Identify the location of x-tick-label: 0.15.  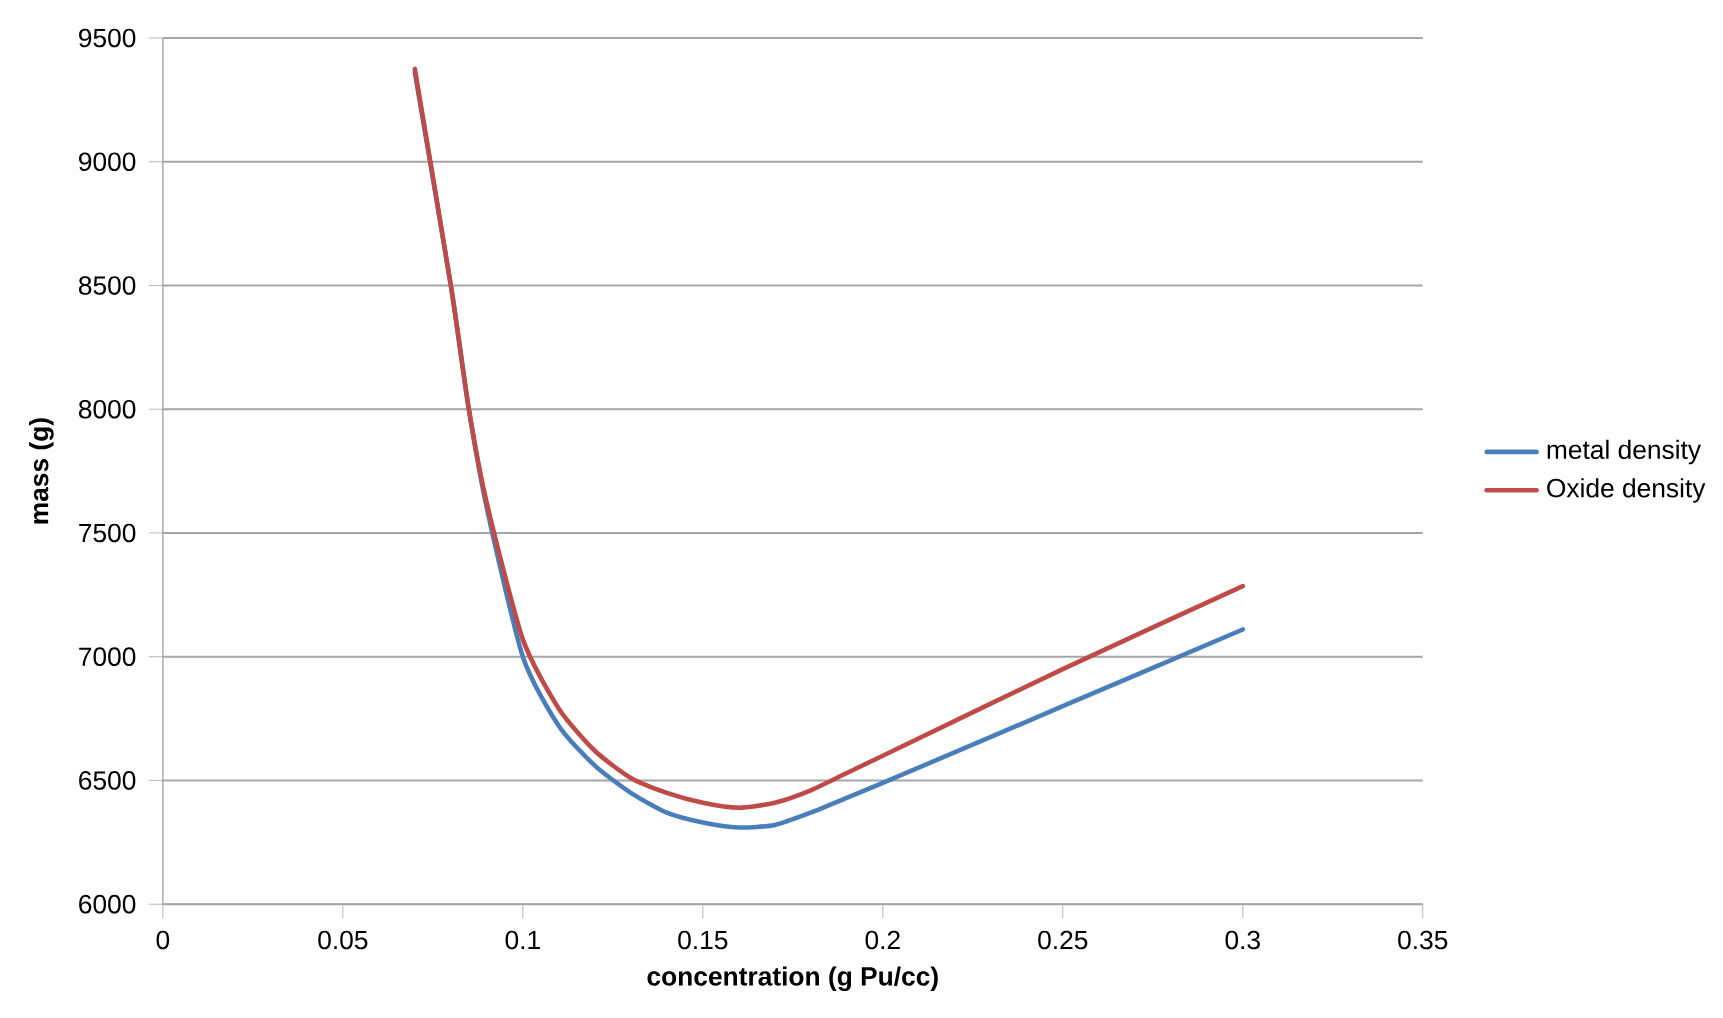
(703, 940).